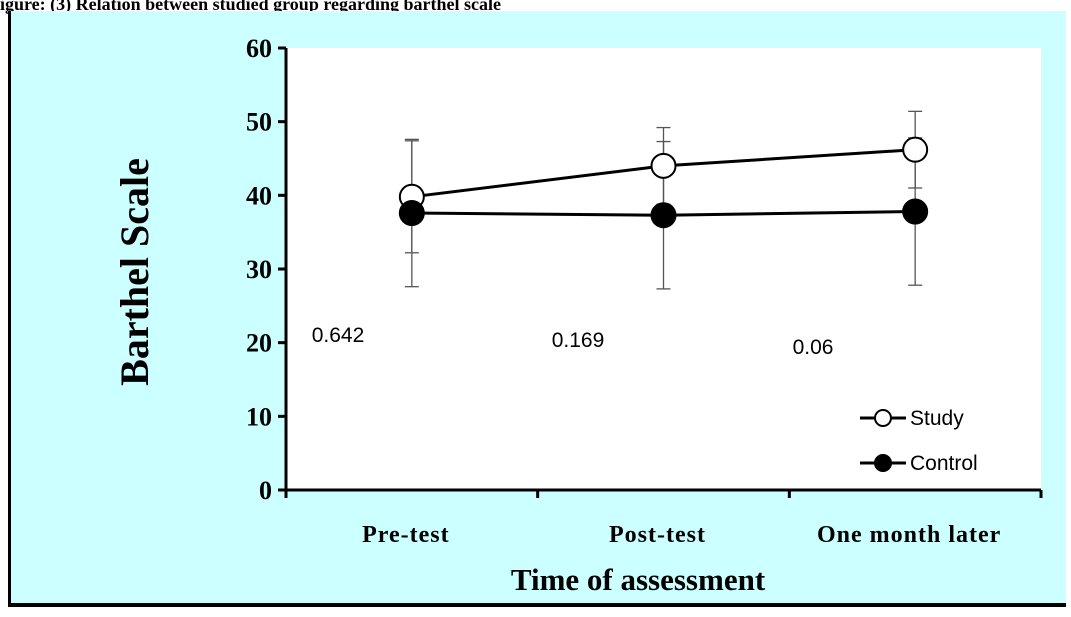 Image resolution: width=1071 pixels, height=617 pixels. Describe the element at coordinates (578, 340) in the screenshot. I see `p-value-annotation: 0.169` at that location.